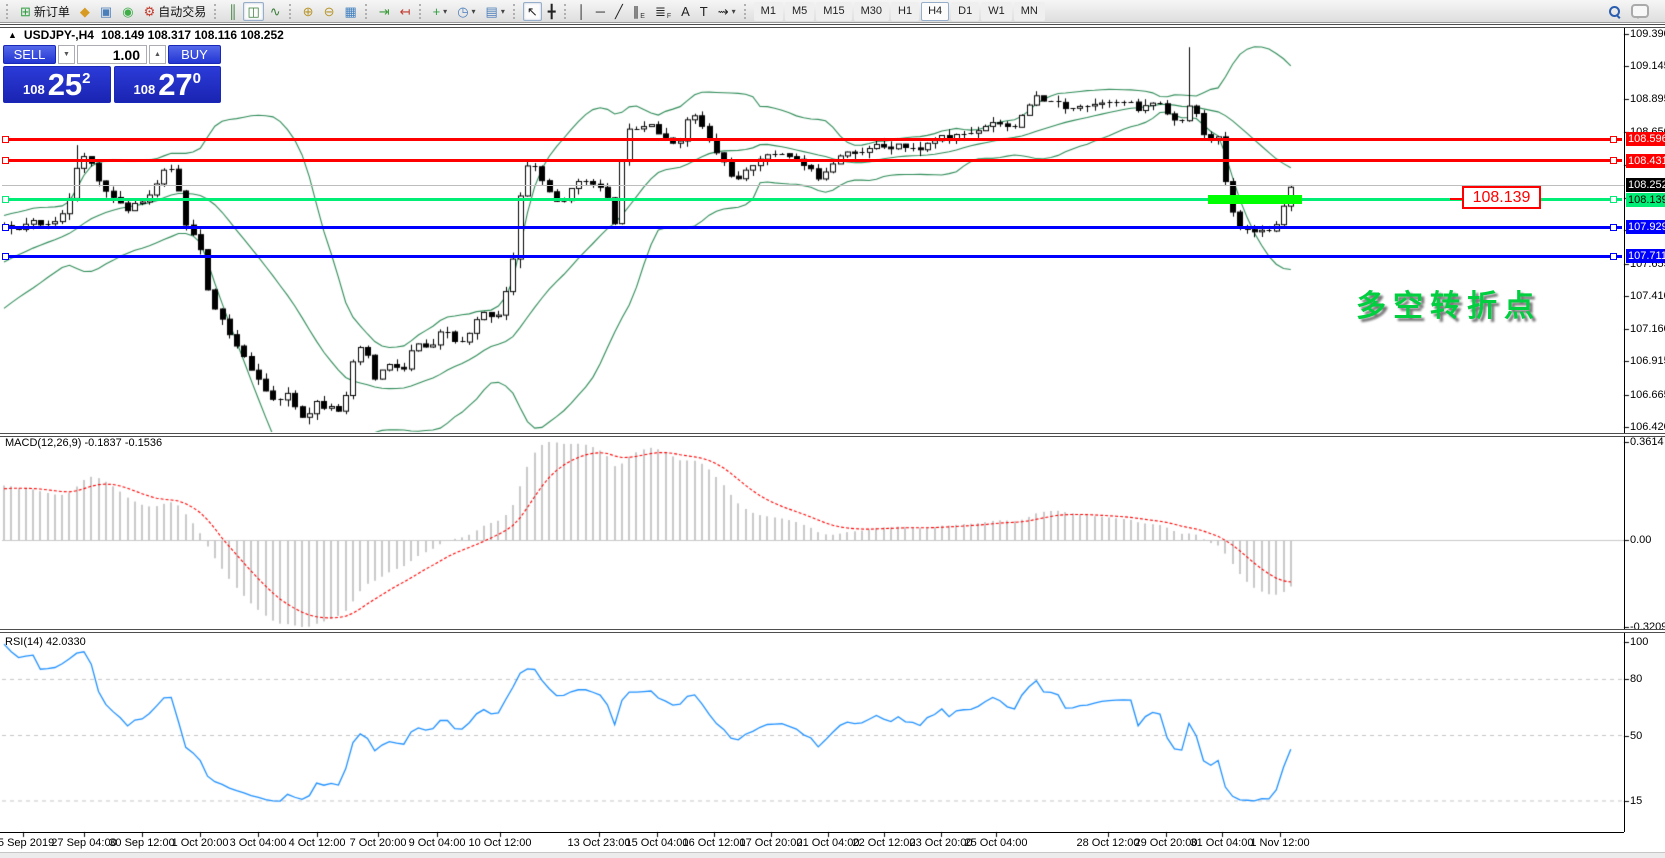  What do you see at coordinates (144, 89) in the screenshot?
I see `buy-price-base: 108` at bounding box center [144, 89].